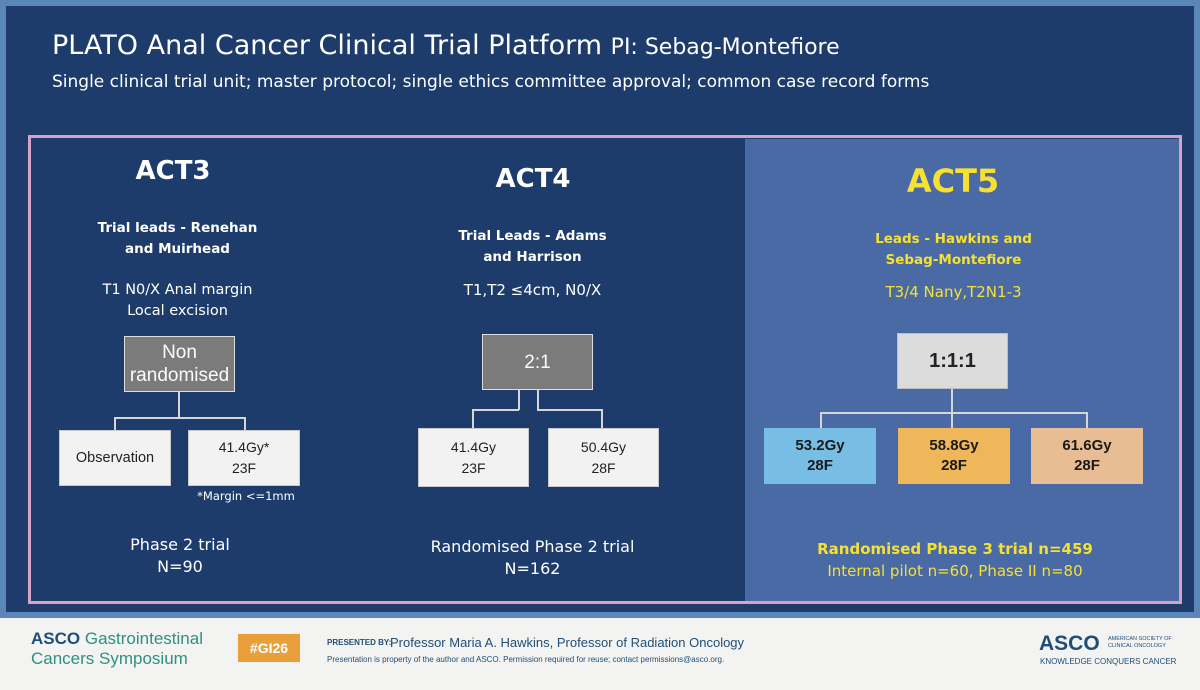 This screenshot has height=690, width=1200. What do you see at coordinates (821, 420) in the screenshot?
I see `act5-connector-left` at bounding box center [821, 420].